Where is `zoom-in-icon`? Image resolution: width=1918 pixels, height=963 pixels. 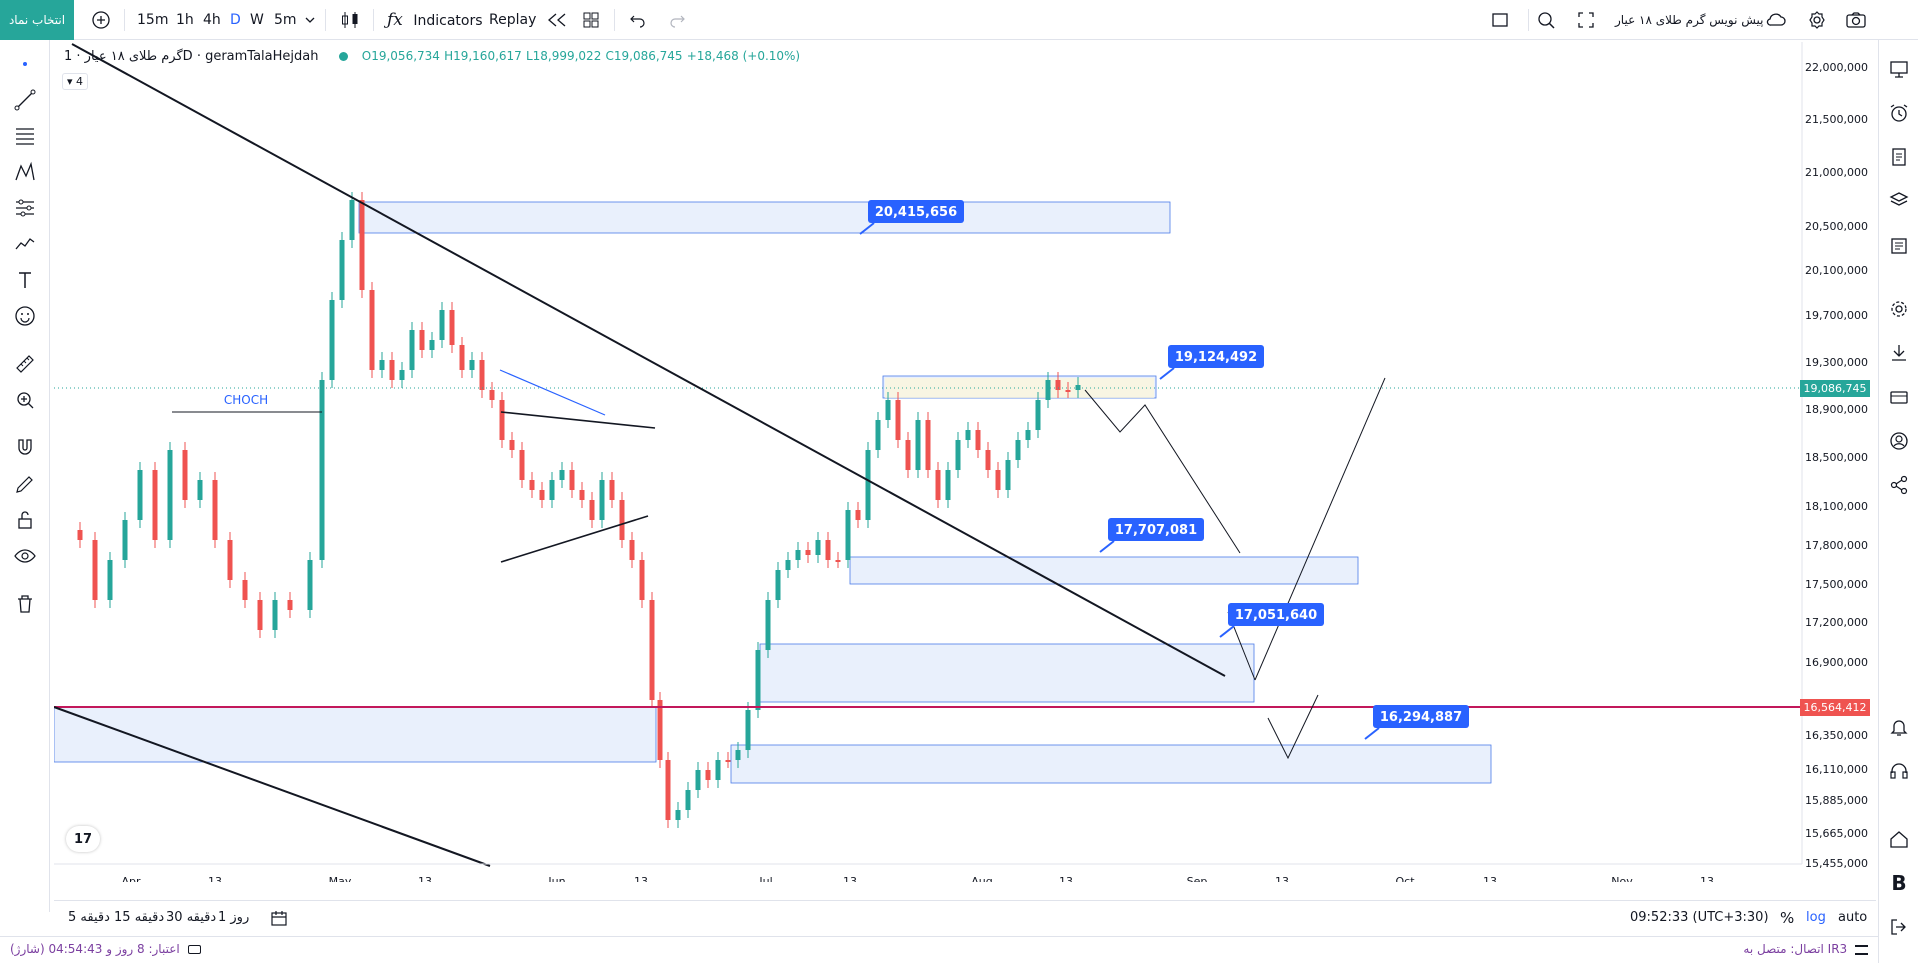
zoom-in-icon is located at coordinates (25, 400).